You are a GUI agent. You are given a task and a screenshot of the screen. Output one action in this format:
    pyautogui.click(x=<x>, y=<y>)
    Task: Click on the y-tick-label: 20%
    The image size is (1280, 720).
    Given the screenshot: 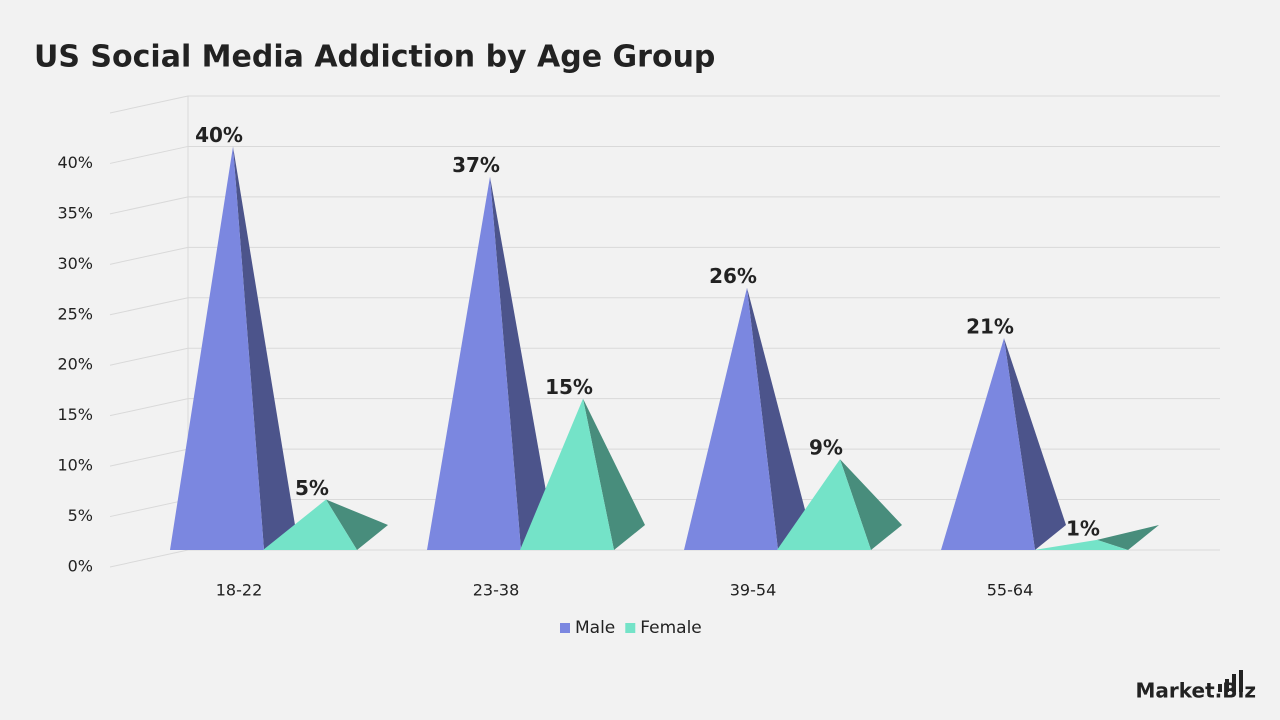 What is the action you would take?
    pyautogui.click(x=75, y=364)
    